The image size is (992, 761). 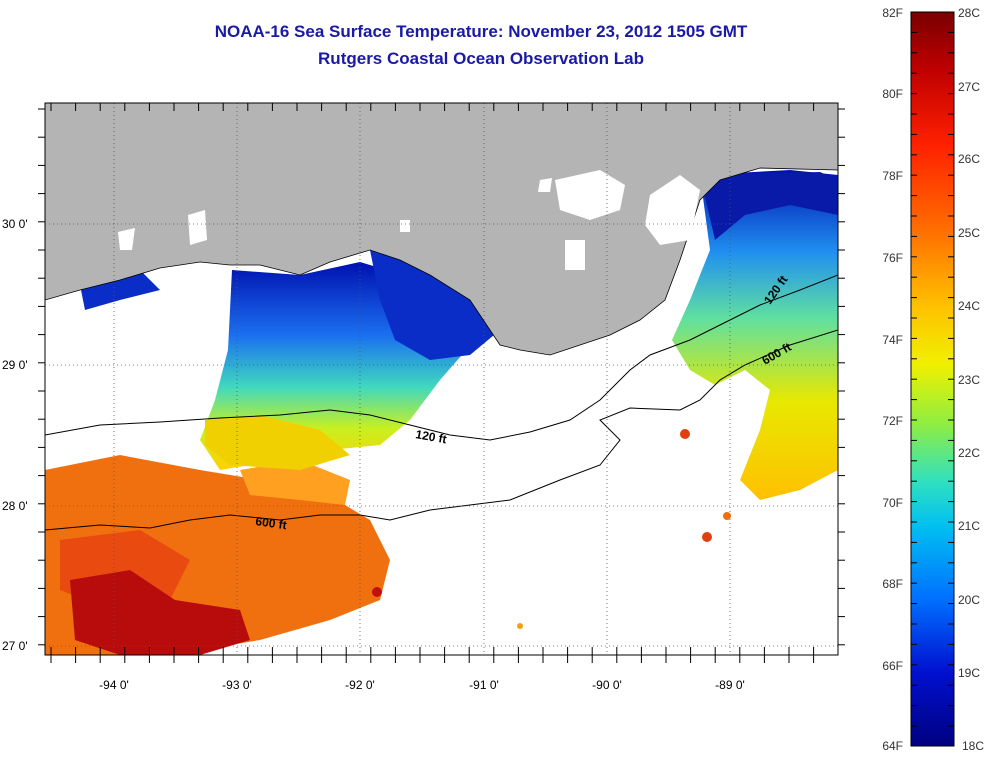 I want to click on sst-nearshore-blue, so click(x=435, y=305).